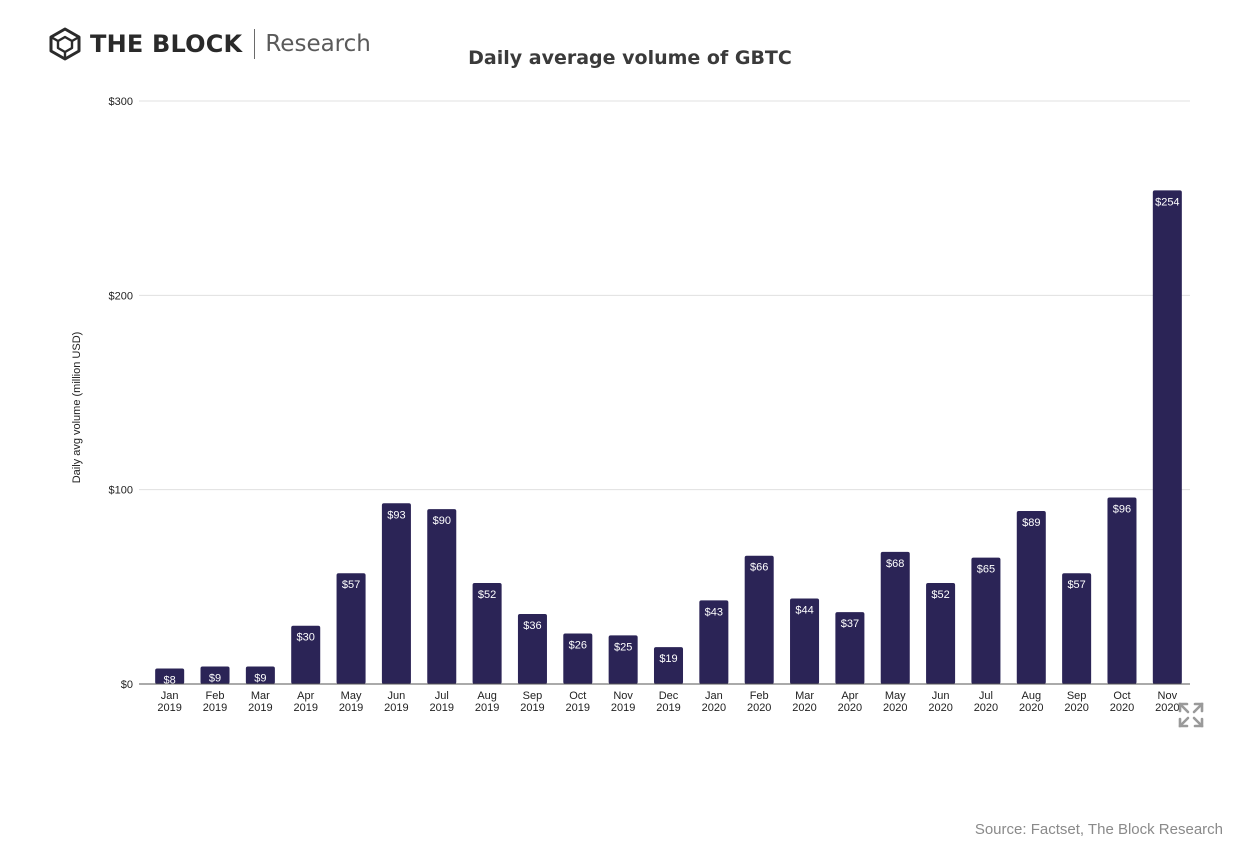  I want to click on x-tick-month: May, so click(895, 696).